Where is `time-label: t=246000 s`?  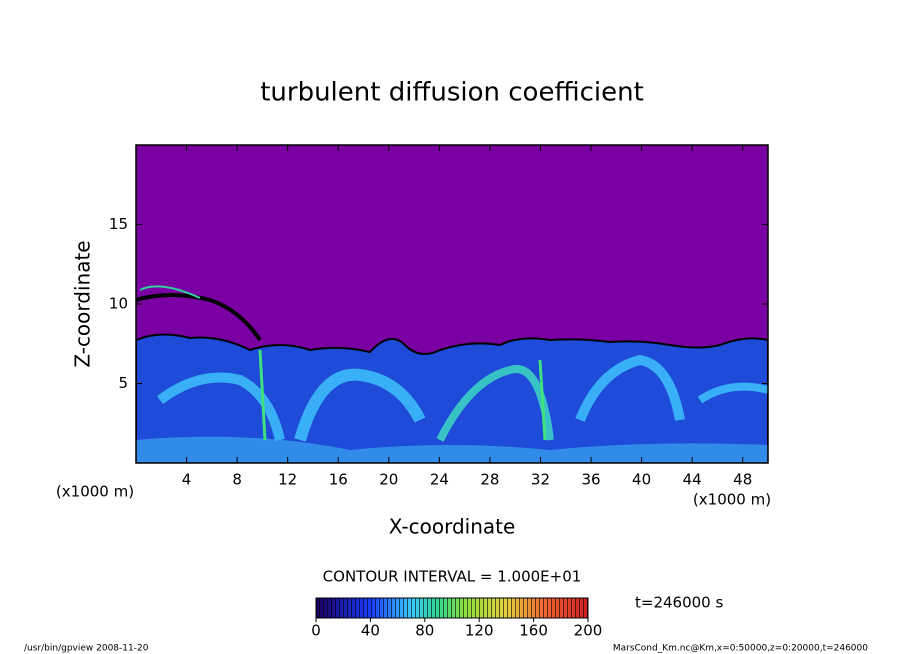
time-label: t=246000 s is located at coordinates (679, 603).